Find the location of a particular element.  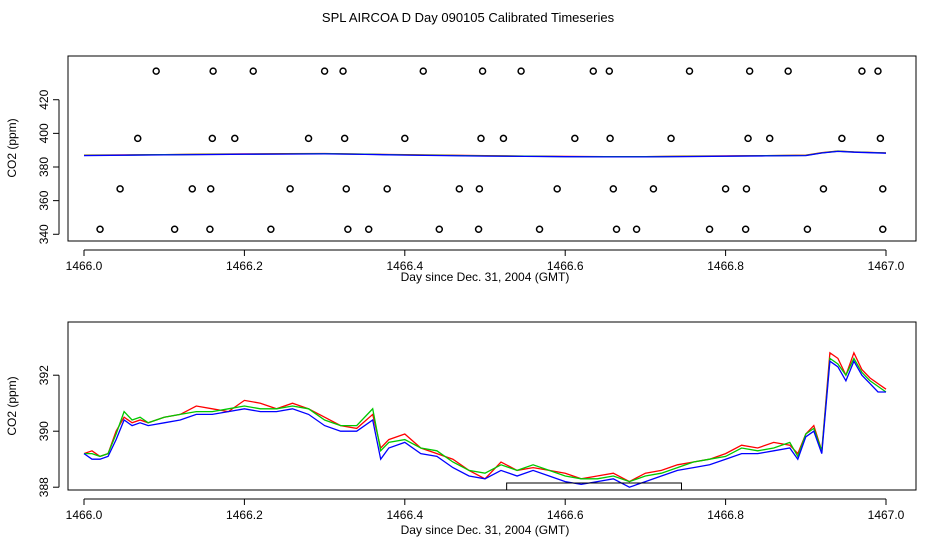

bottom-y-axis-label: CO2 (ppm) is located at coordinates (12, 405).